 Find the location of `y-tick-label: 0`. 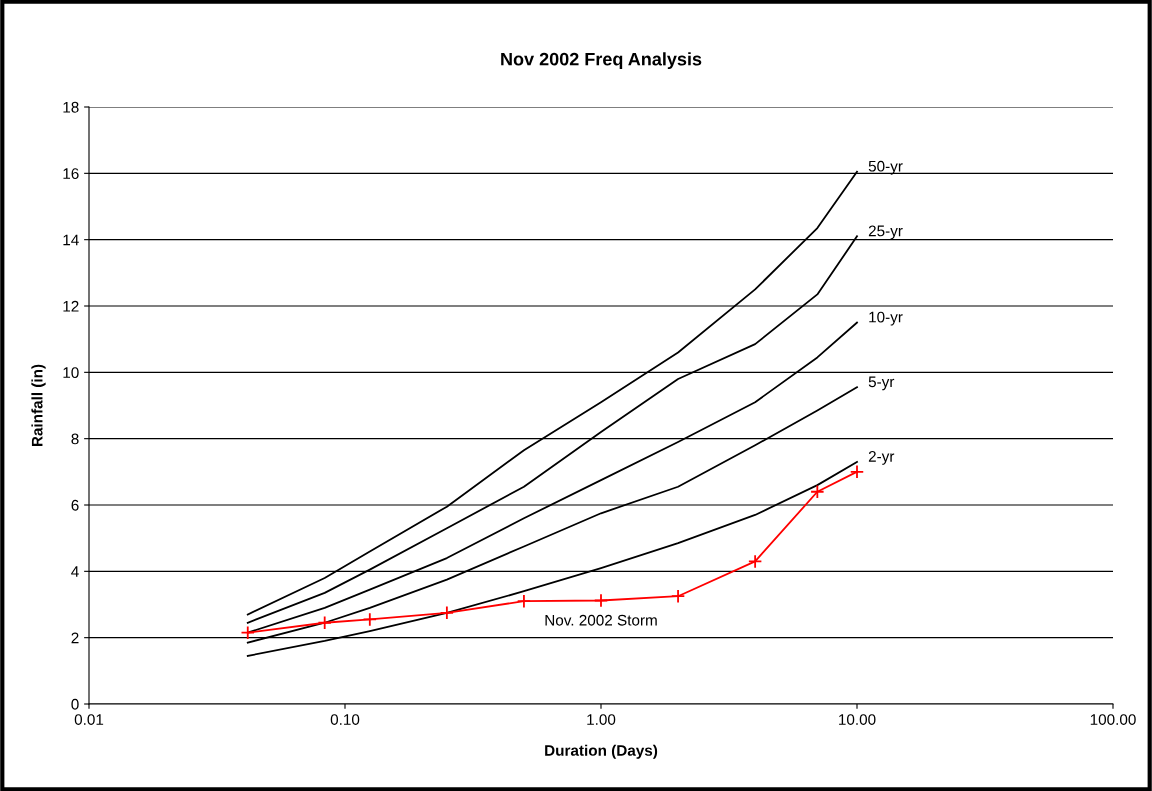

y-tick-label: 0 is located at coordinates (75, 704).